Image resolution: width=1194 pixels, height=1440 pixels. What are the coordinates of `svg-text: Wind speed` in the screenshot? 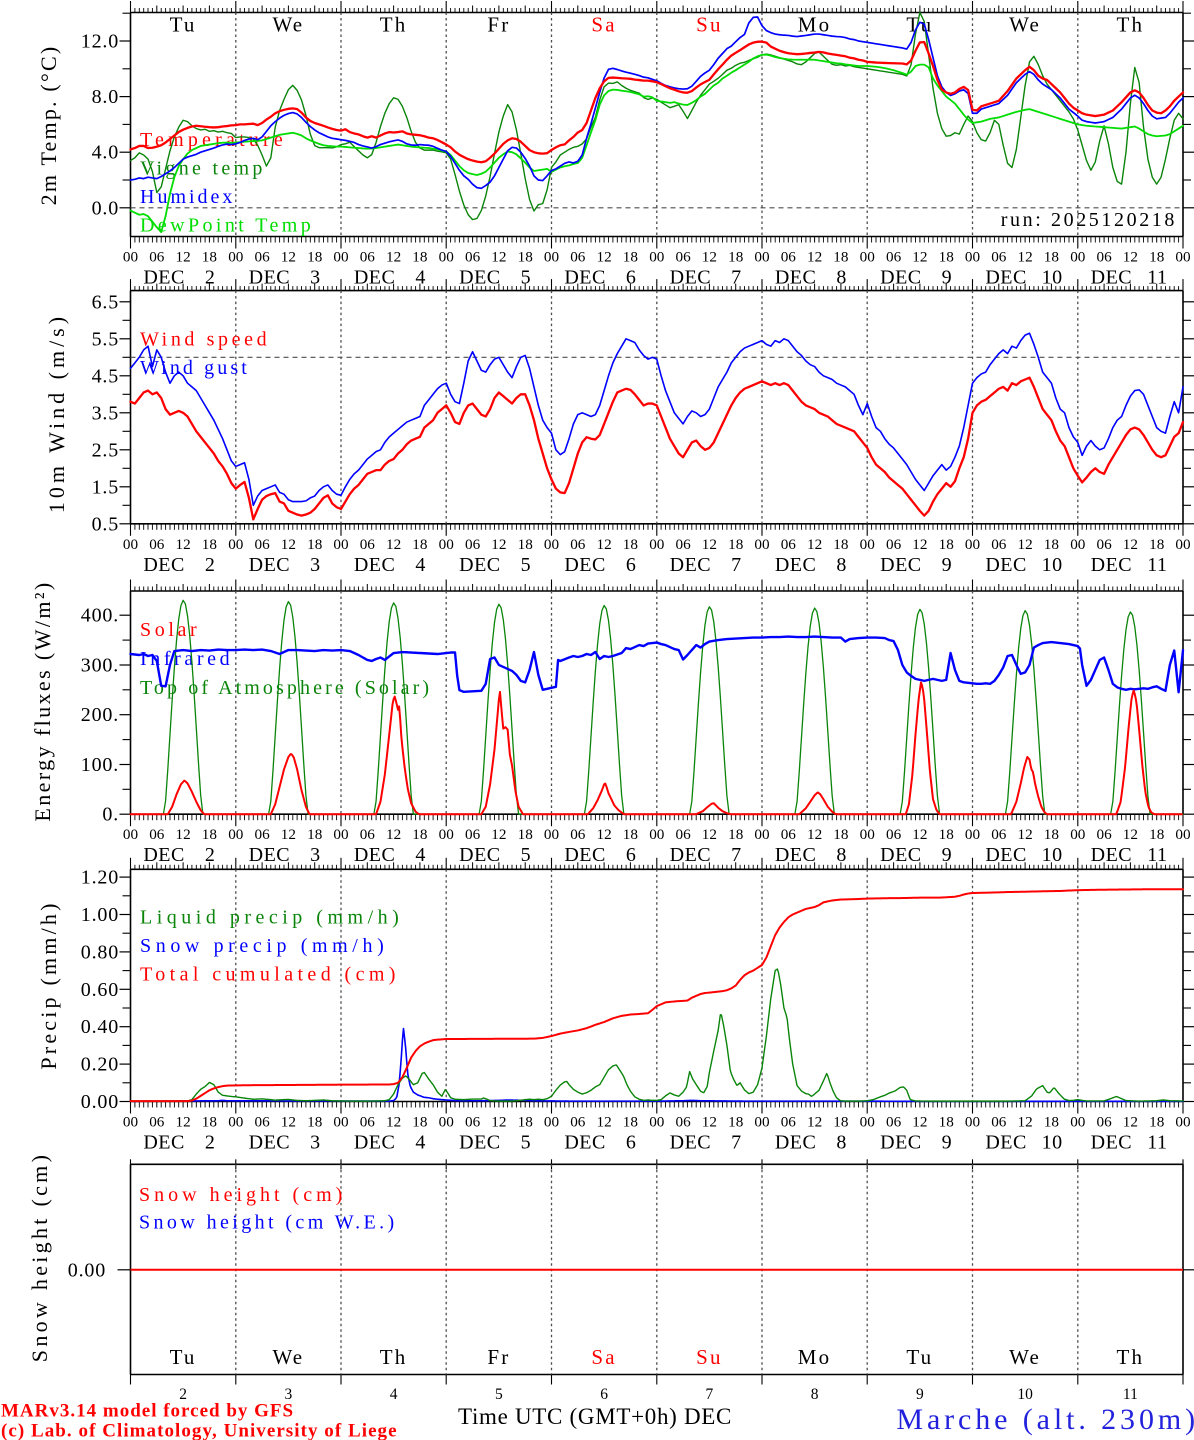 It's located at (205, 340).